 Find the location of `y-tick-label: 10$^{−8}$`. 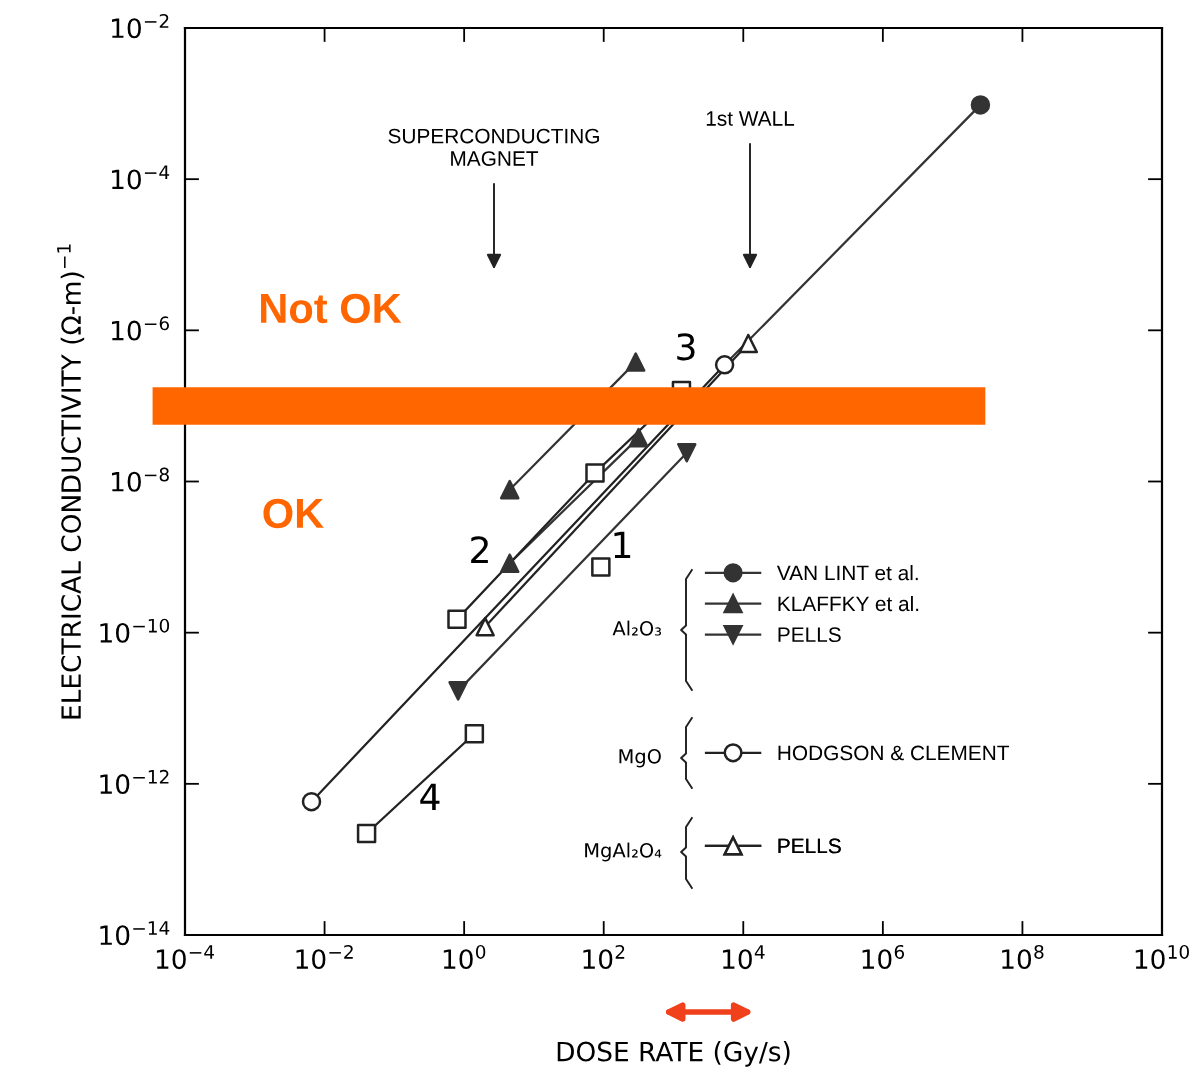

y-tick-label: 10$^{−8}$ is located at coordinates (140, 479).